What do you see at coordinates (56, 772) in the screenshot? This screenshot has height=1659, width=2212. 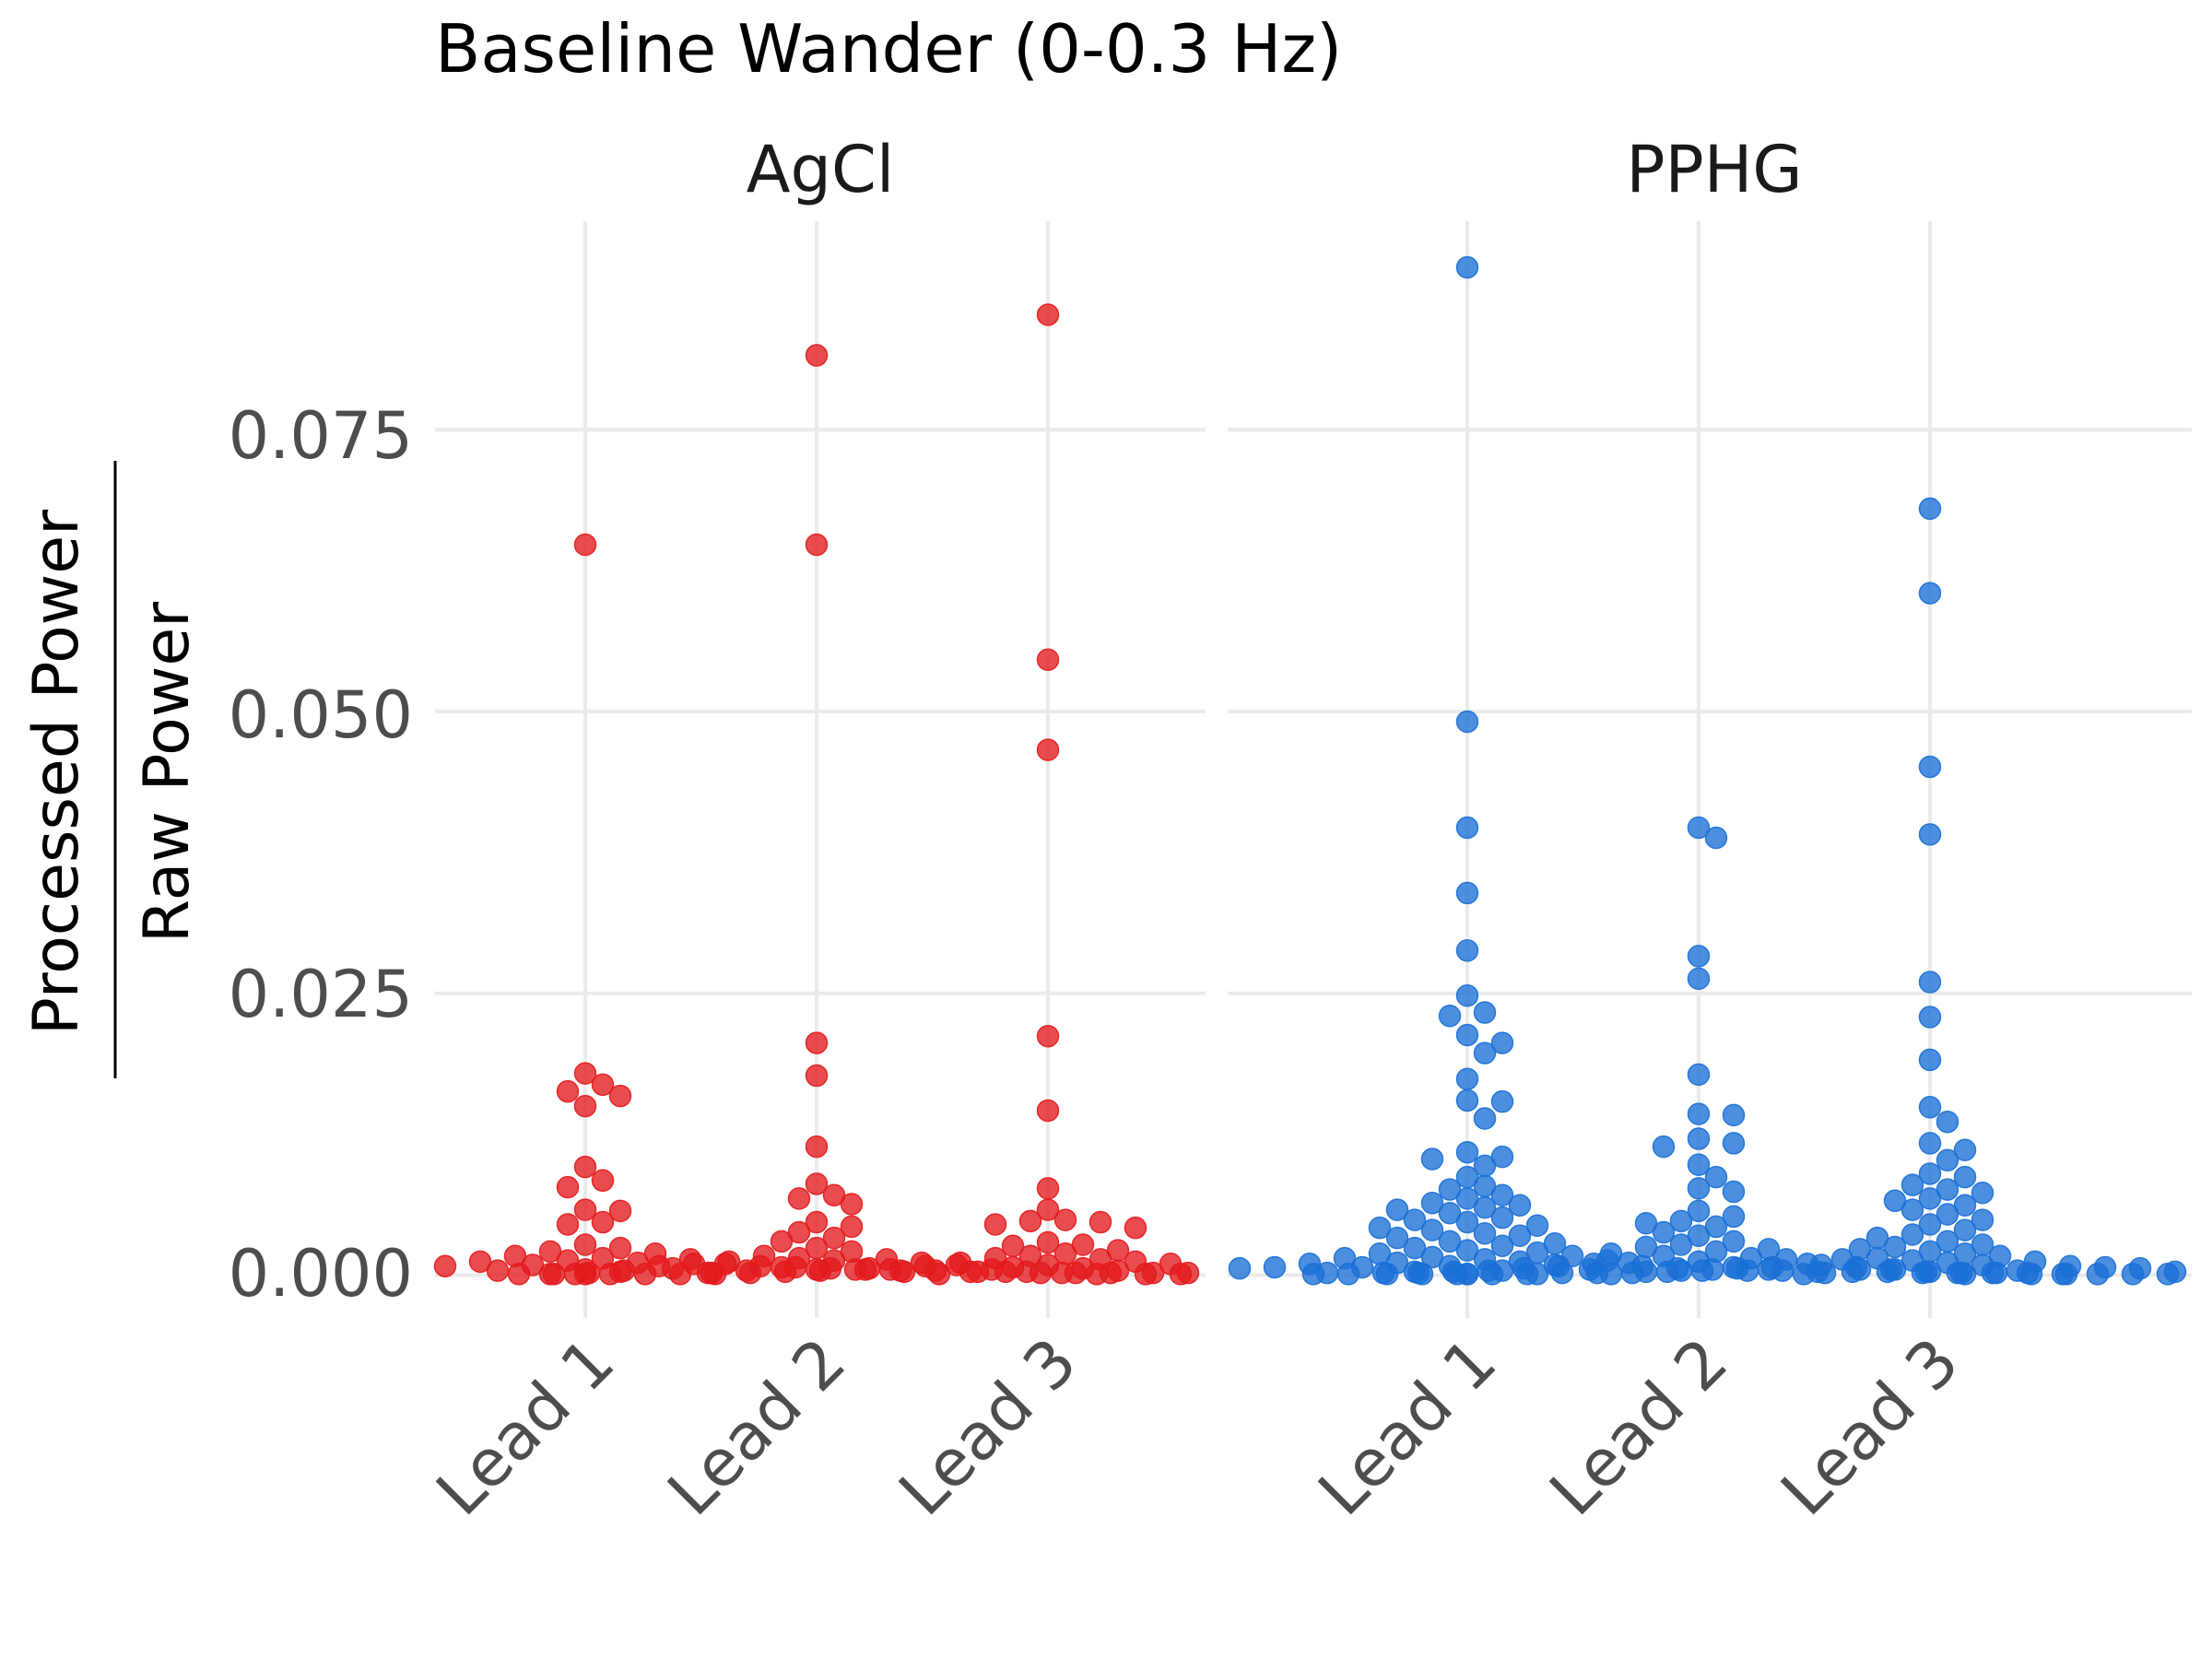 I see `y-axis-title-numerator: Processed Power` at bounding box center [56, 772].